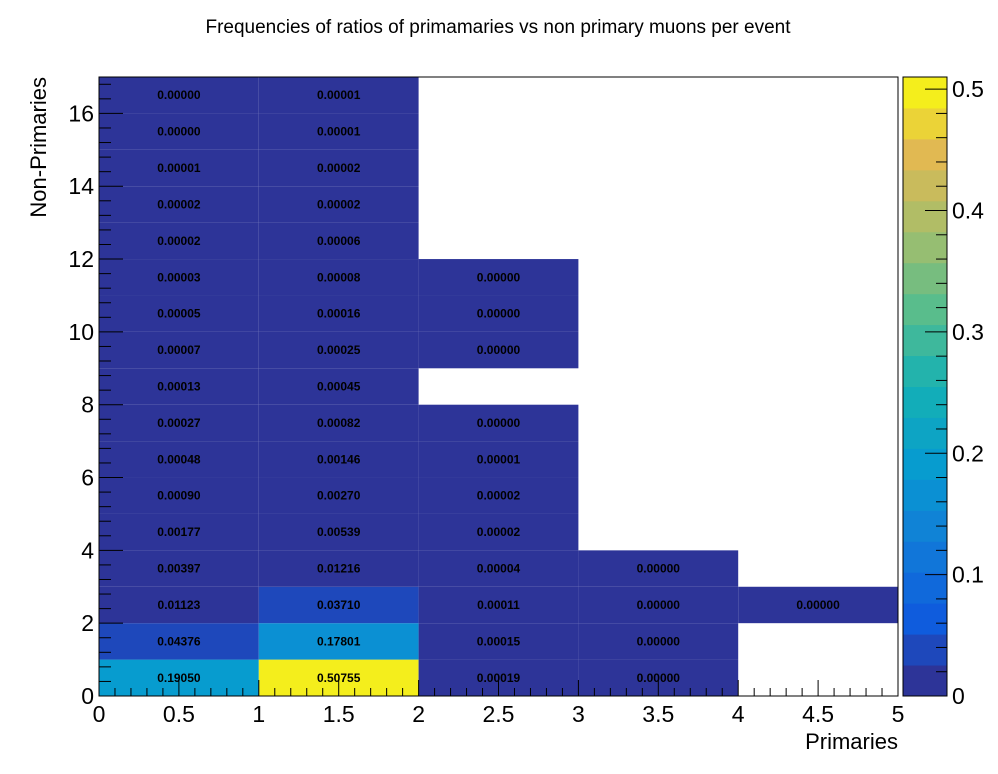 The width and height of the screenshot is (998, 774). I want to click on x-tick-label: 0.5, so click(179, 714).